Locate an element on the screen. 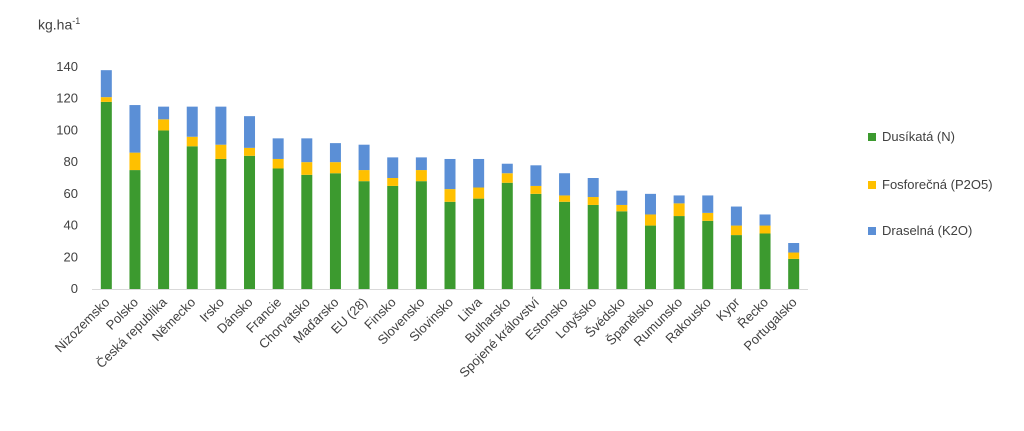  y-tick-label: 0 is located at coordinates (74, 288).